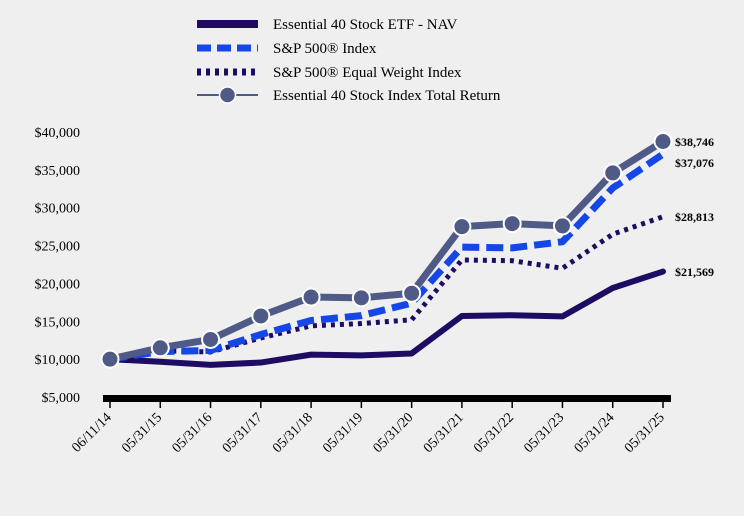 Image resolution: width=744 pixels, height=516 pixels. I want to click on legend-item: S&P 500® Equal Weight Index, so click(329, 73).